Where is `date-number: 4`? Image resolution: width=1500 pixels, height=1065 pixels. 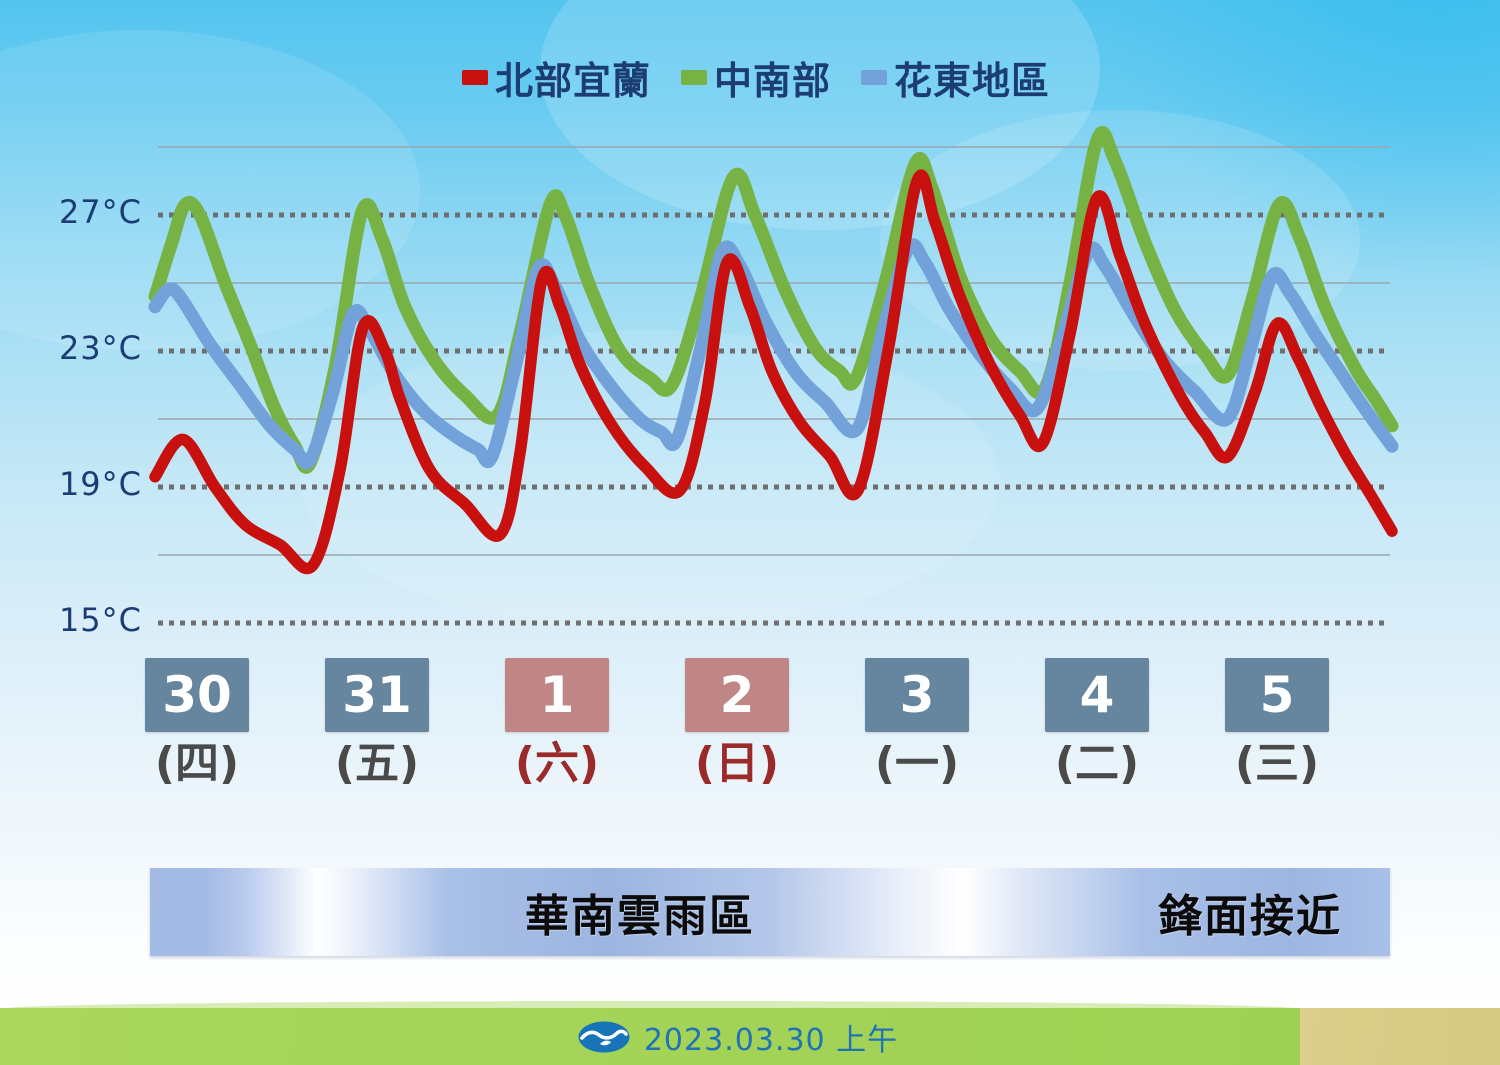
date-number: 4 is located at coordinates (1097, 695).